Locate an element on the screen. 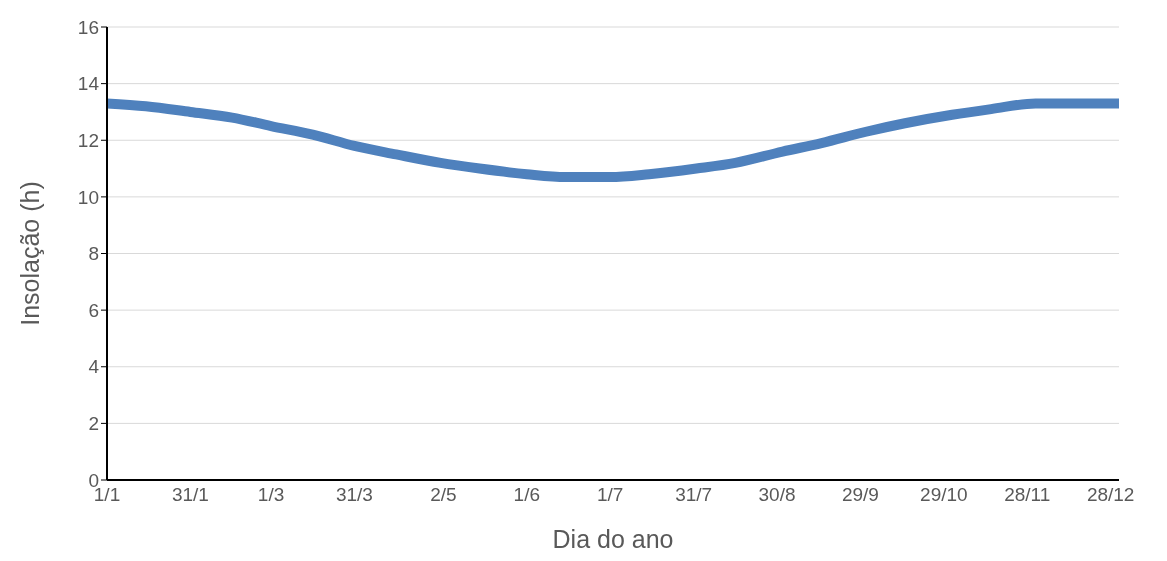 This screenshot has height=561, width=1167. x-tick-label: 30/8 is located at coordinates (777, 495).